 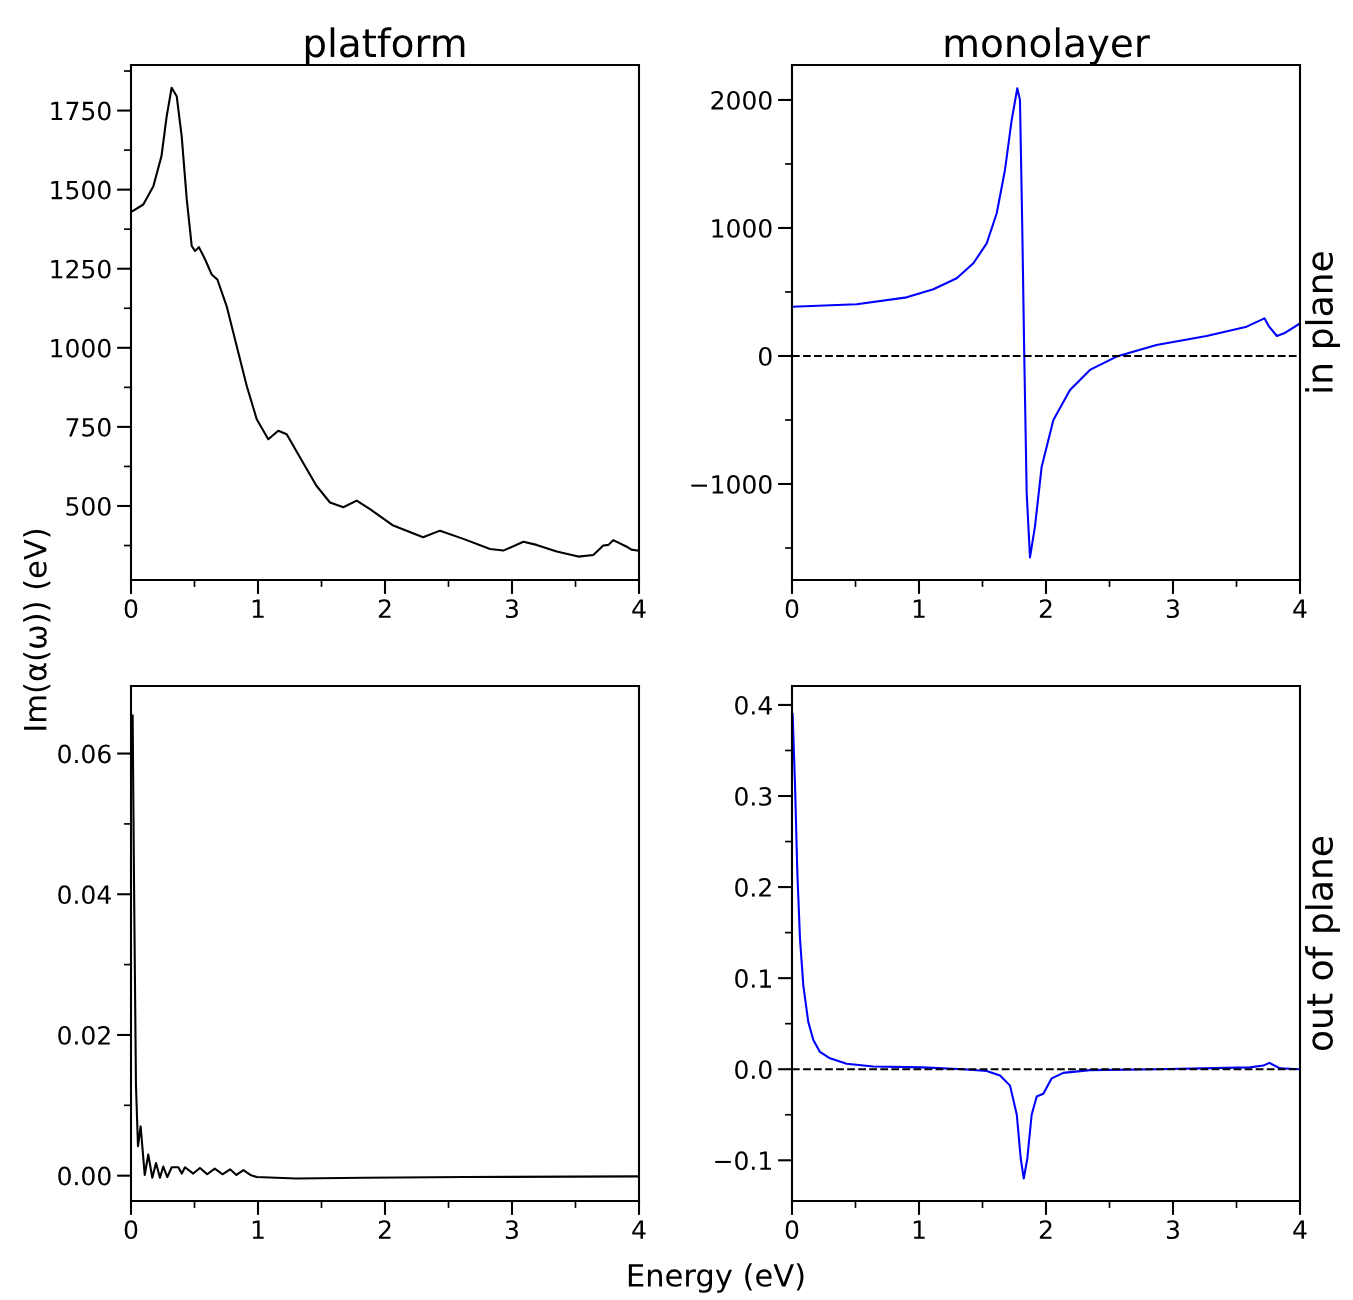 I want to click on y-tick-label: 750, so click(x=88, y=427).